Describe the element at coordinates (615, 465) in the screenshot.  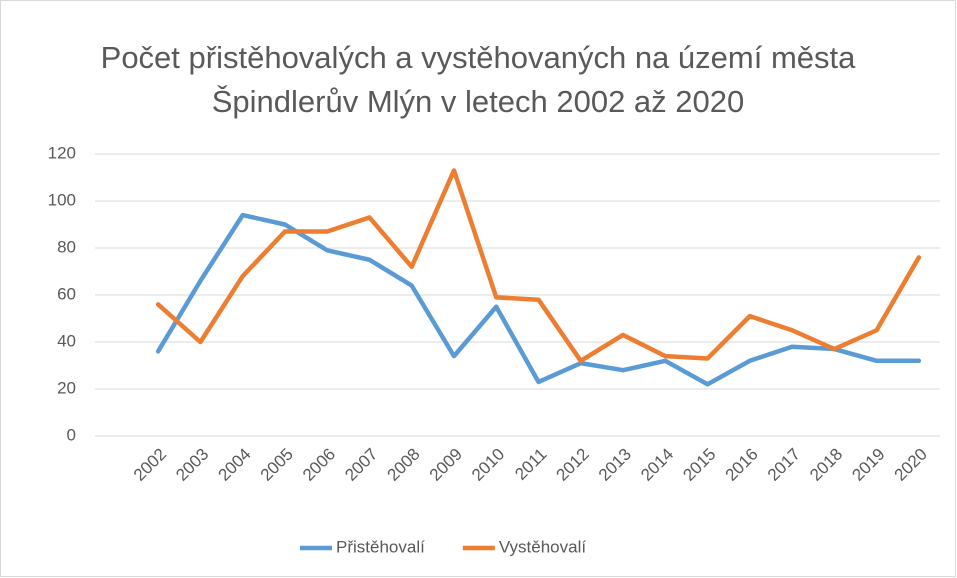
I see `x-tick-label: 2013` at that location.